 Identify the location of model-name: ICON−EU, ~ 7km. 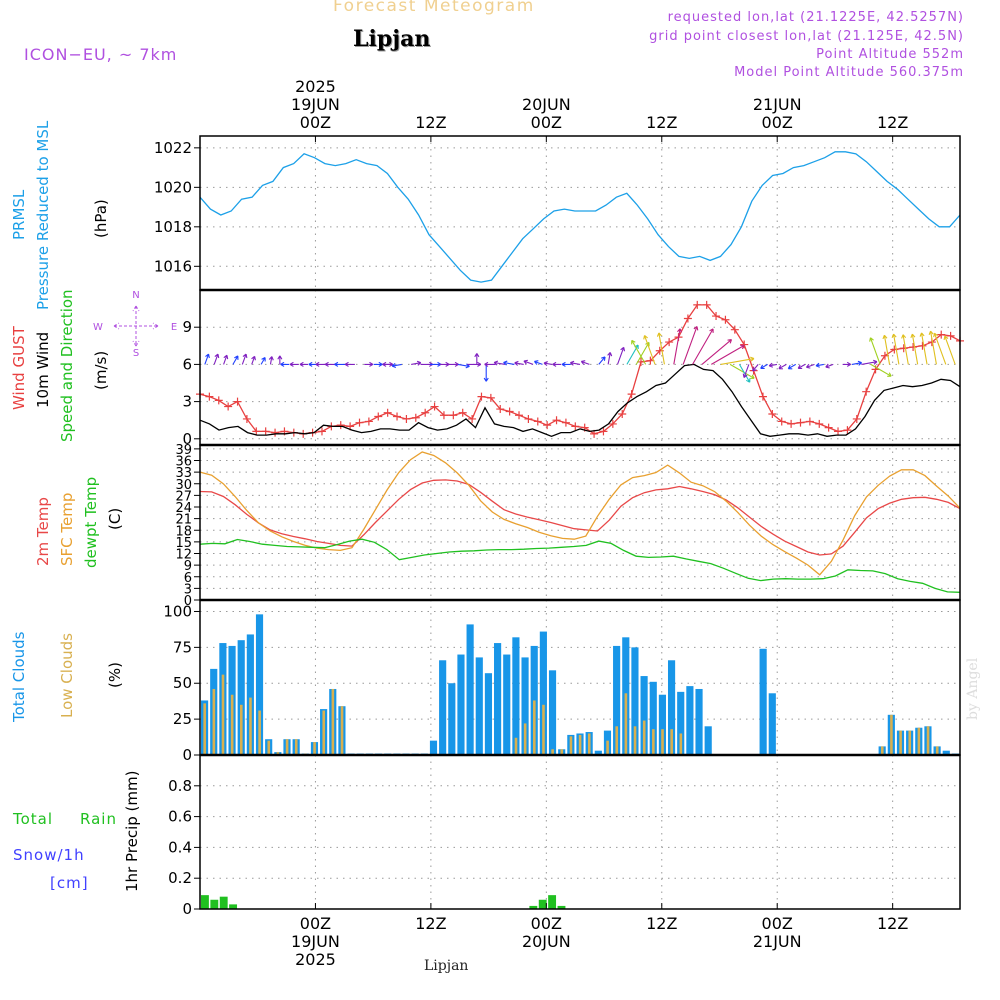
(101, 54).